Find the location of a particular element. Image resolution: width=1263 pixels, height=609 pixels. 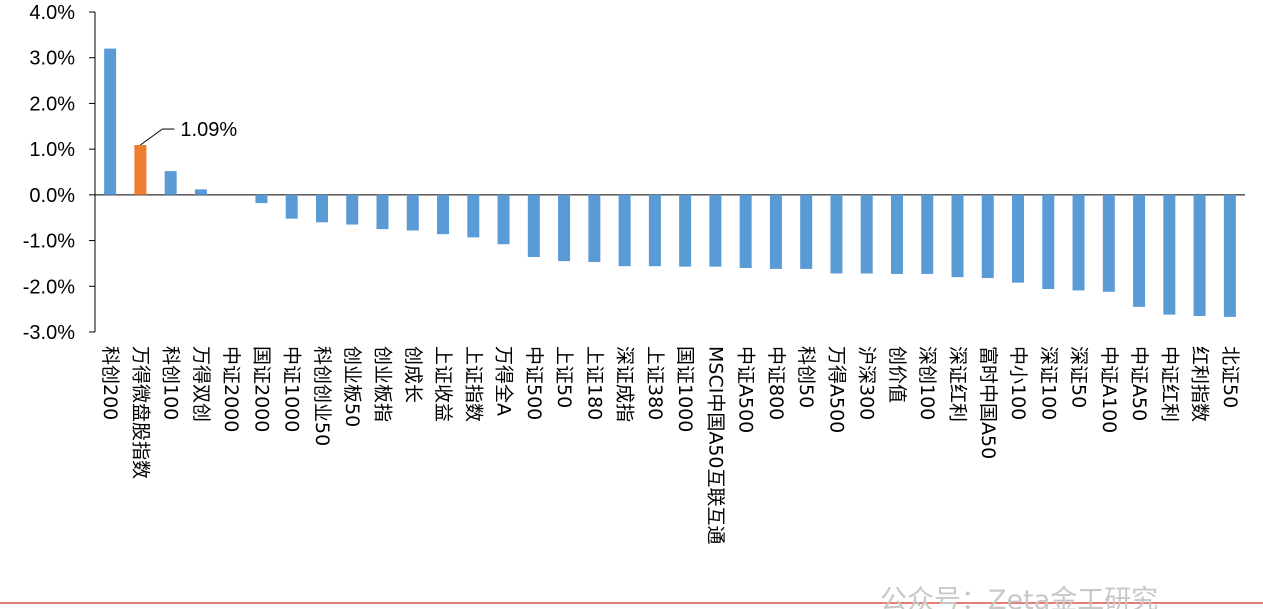

category-label: 深证50 is located at coordinates (1079, 377).